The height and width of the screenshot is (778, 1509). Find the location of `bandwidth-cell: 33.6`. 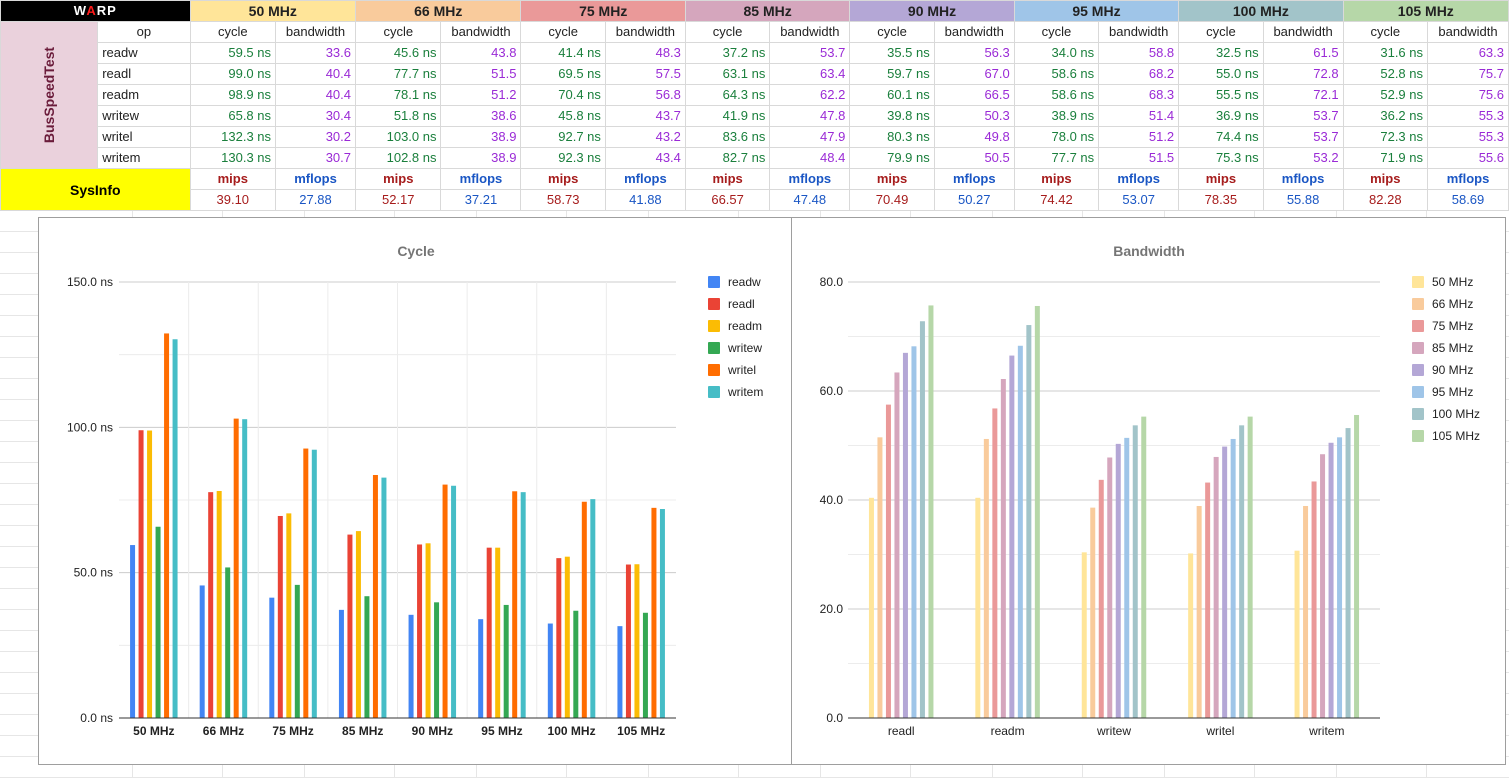

bandwidth-cell: 33.6 is located at coordinates (316, 53).